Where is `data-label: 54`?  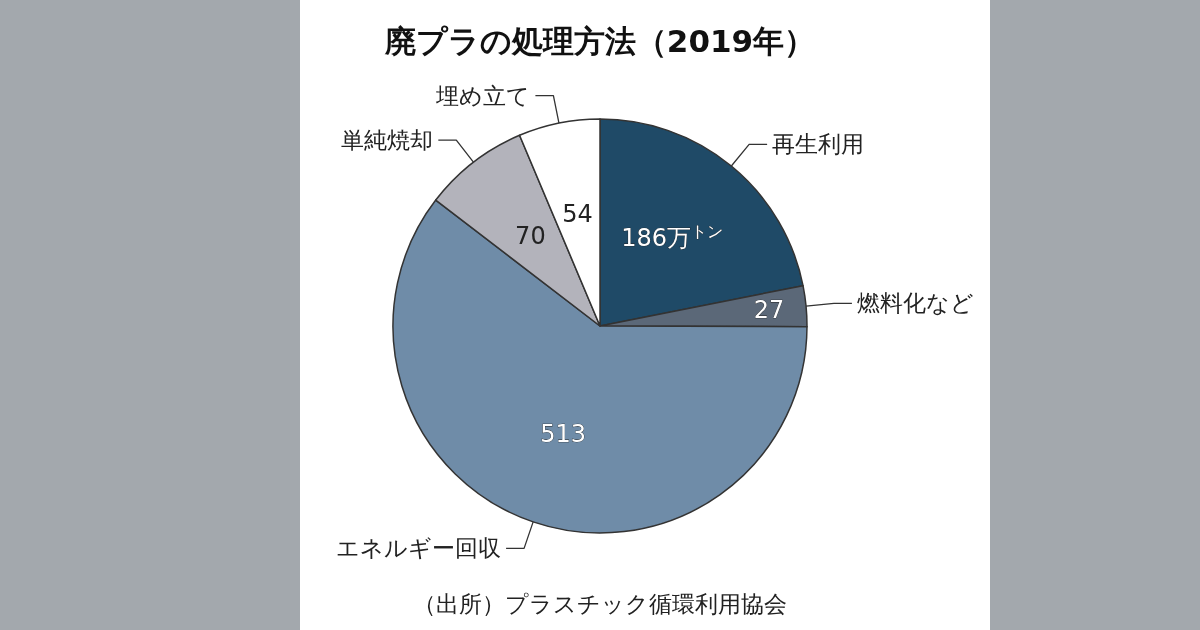 data-label: 54 is located at coordinates (577, 214).